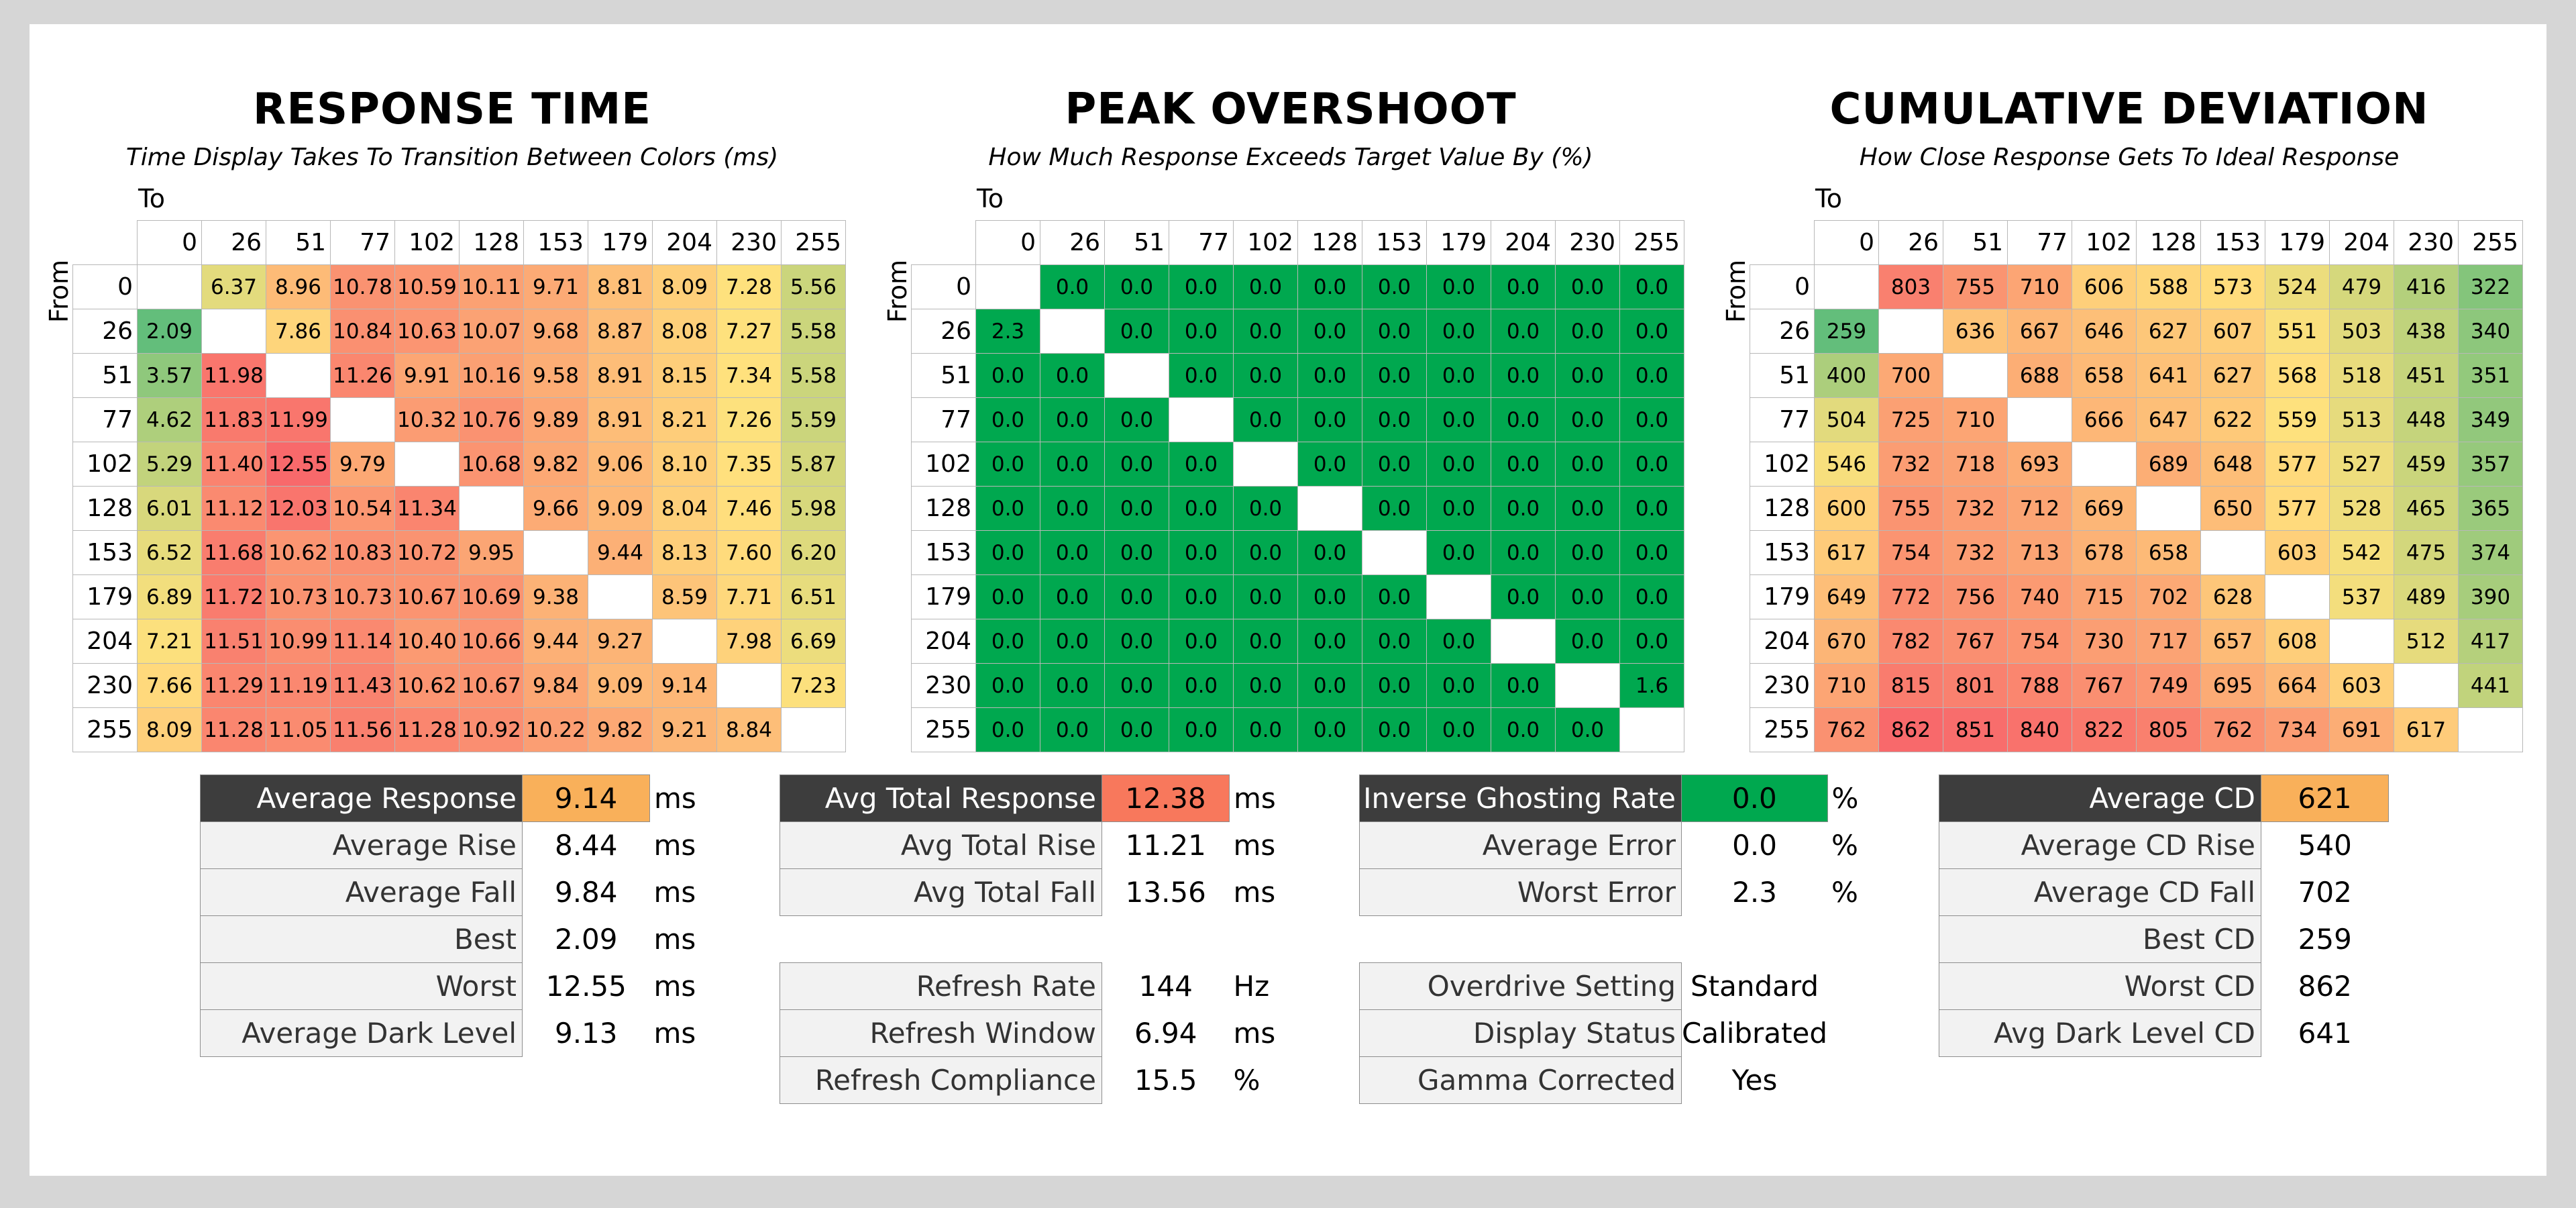 This screenshot has height=1208, width=2576. I want to click on heatmap-cell: 749, so click(2168, 685).